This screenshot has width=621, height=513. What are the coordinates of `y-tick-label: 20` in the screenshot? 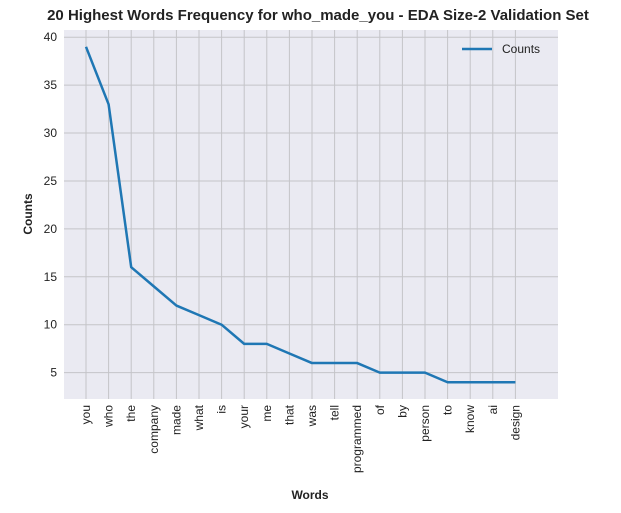 It's located at (51, 229).